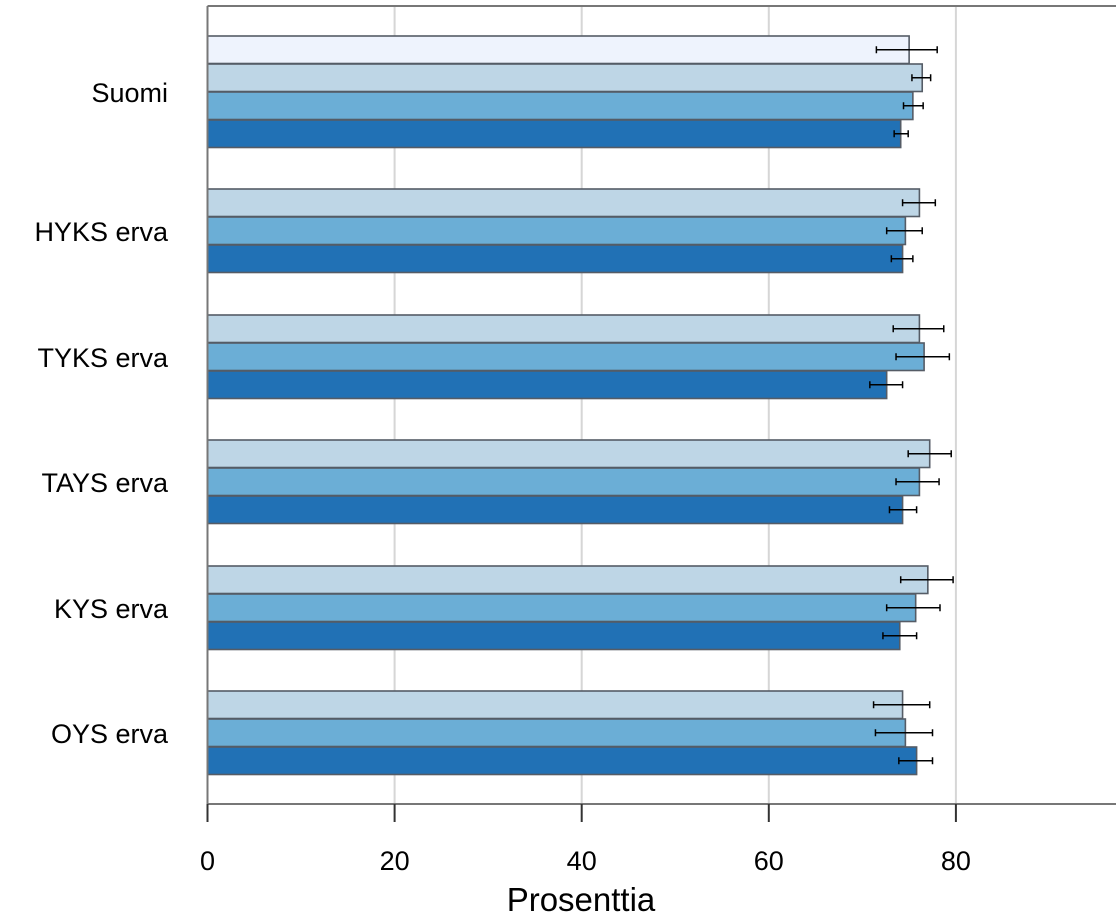  I want to click on tick-label: 0, so click(207, 861).